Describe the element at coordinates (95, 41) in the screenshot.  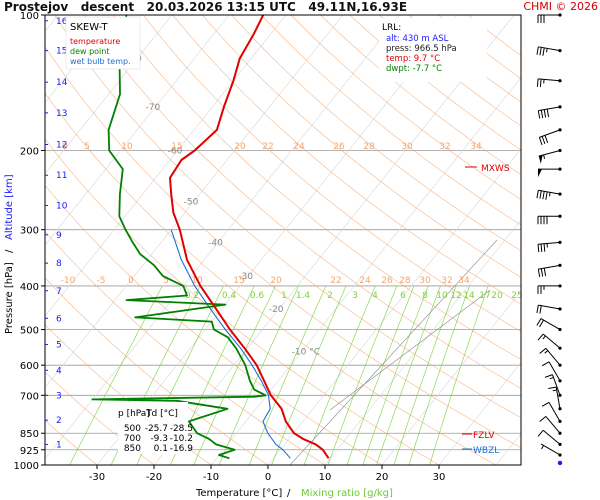
I see `legend-temperature: temperature` at that location.